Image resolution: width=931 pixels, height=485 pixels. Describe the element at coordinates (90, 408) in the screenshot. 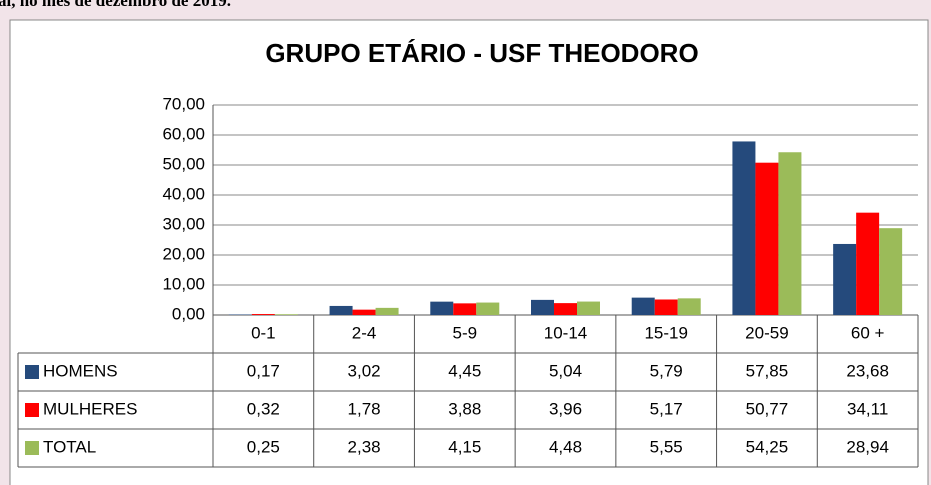

I see `legend-label: MULHERES` at that location.